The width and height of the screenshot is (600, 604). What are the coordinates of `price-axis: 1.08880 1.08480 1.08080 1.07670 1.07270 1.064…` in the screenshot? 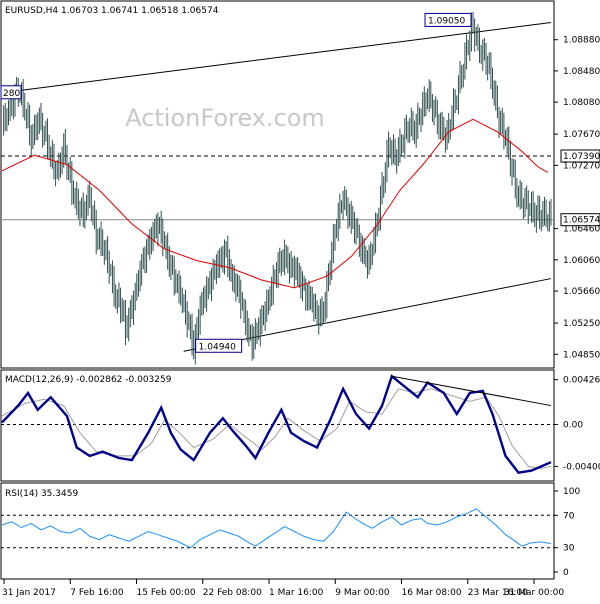 It's located at (577, 198).